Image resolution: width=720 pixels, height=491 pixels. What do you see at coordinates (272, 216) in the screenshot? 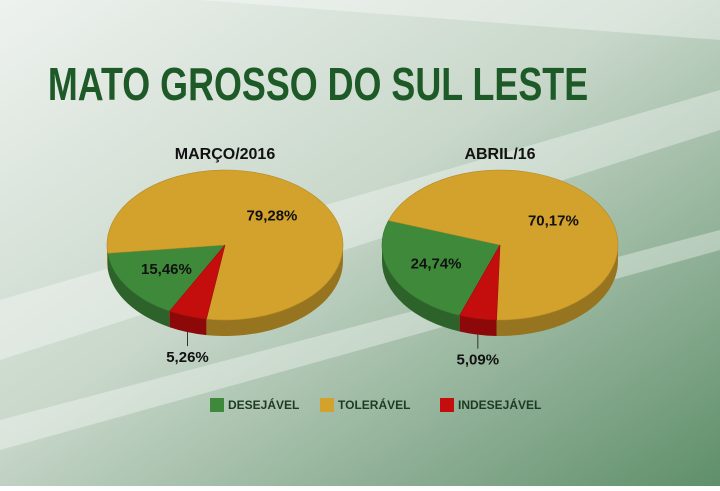
I see `data-label: 79,28%` at bounding box center [272, 216].